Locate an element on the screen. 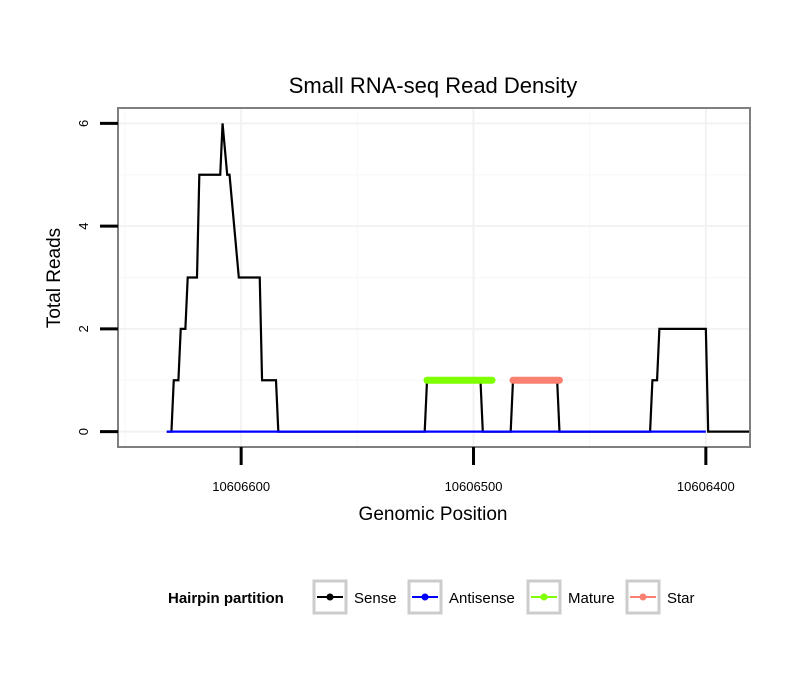  legend-label-sense: Sense is located at coordinates (375, 598).